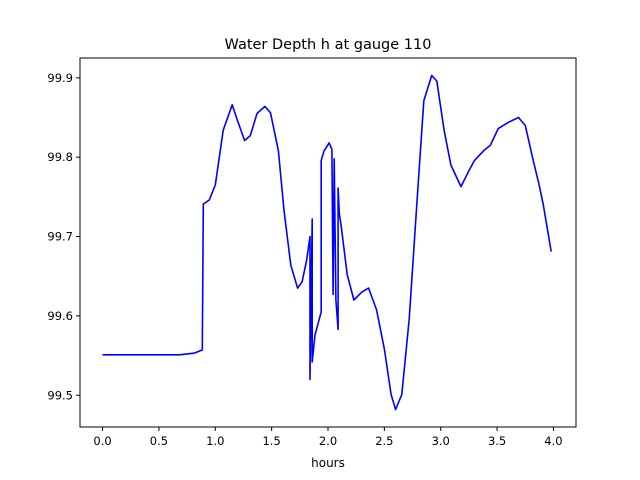  I want to click on x-tick-label: 3.5, so click(497, 441).